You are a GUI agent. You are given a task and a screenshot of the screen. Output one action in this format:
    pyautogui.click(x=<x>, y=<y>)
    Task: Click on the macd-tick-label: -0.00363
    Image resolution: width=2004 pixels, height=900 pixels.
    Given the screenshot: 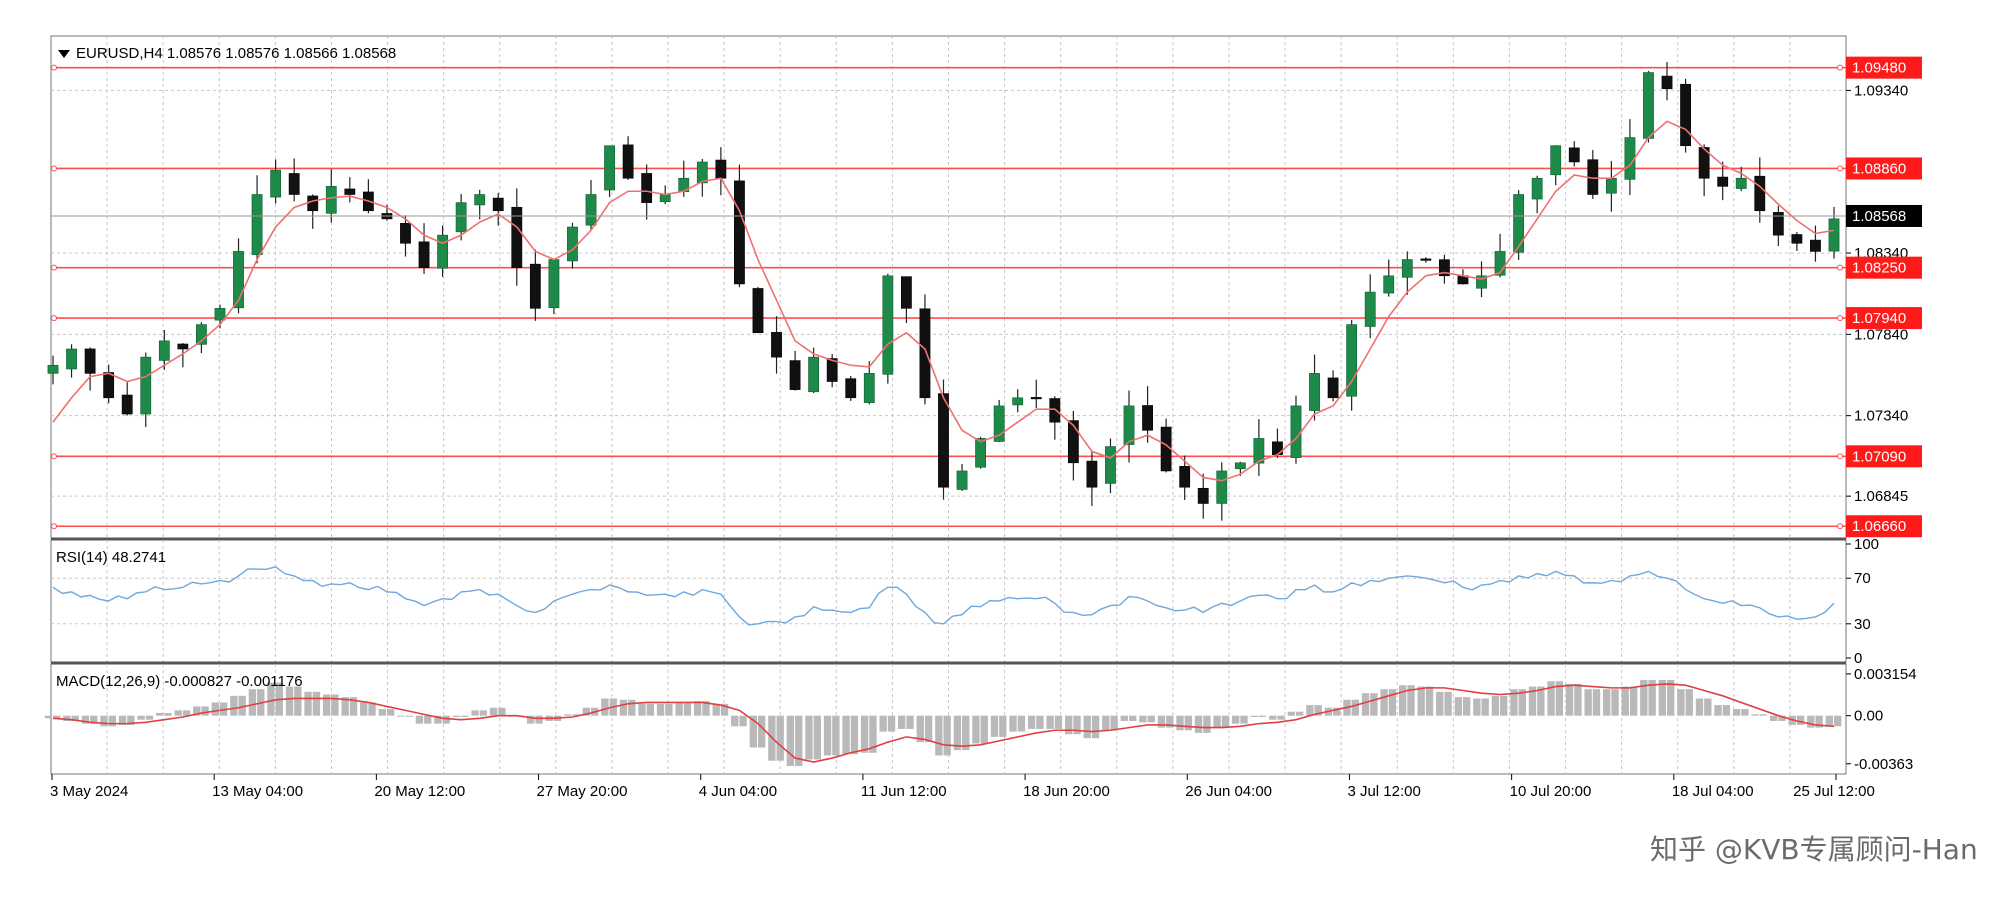 What is the action you would take?
    pyautogui.click(x=1883, y=764)
    